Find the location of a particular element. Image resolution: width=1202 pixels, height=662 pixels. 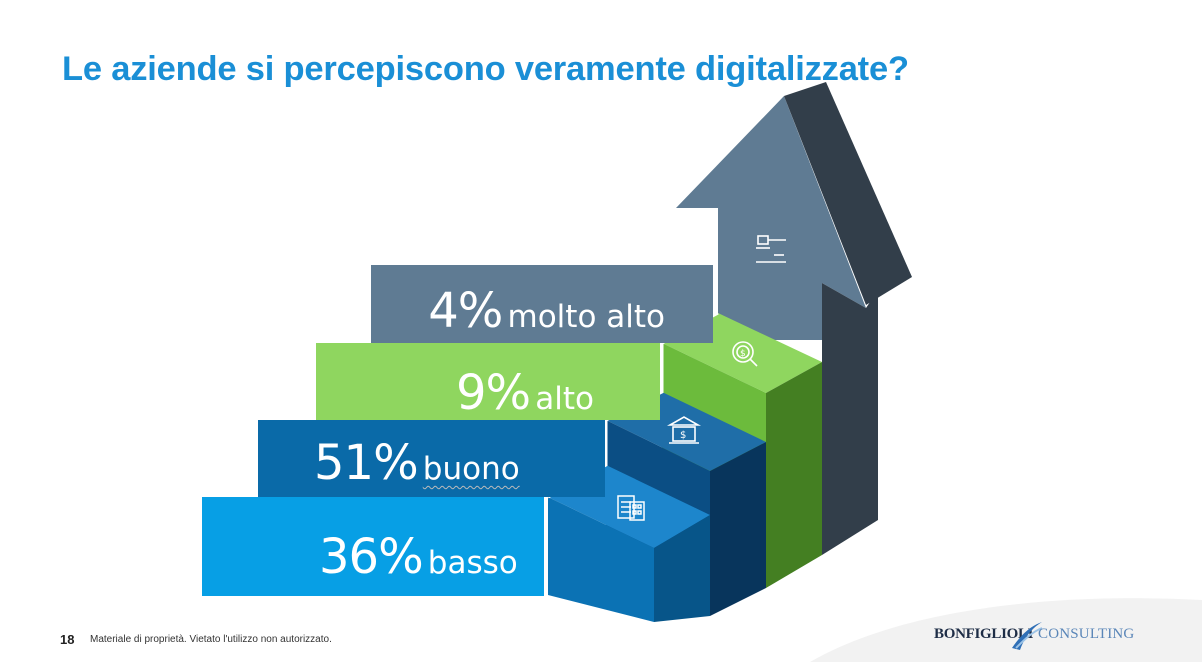

arrow-side is located at coordinates (848, 193).